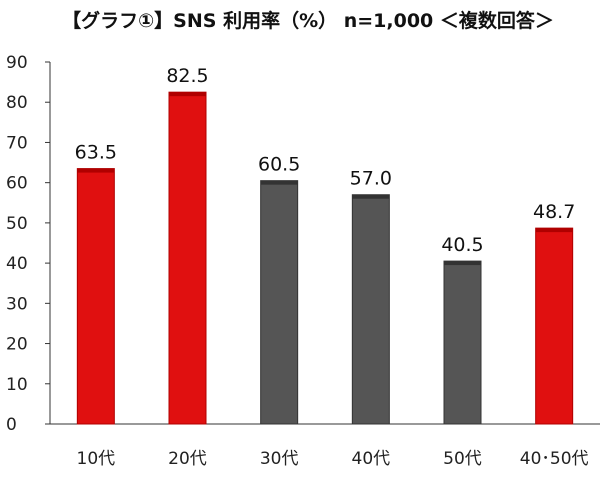 The image size is (616, 480). Describe the element at coordinates (279, 459) in the screenshot. I see `category-label: 30代` at that location.